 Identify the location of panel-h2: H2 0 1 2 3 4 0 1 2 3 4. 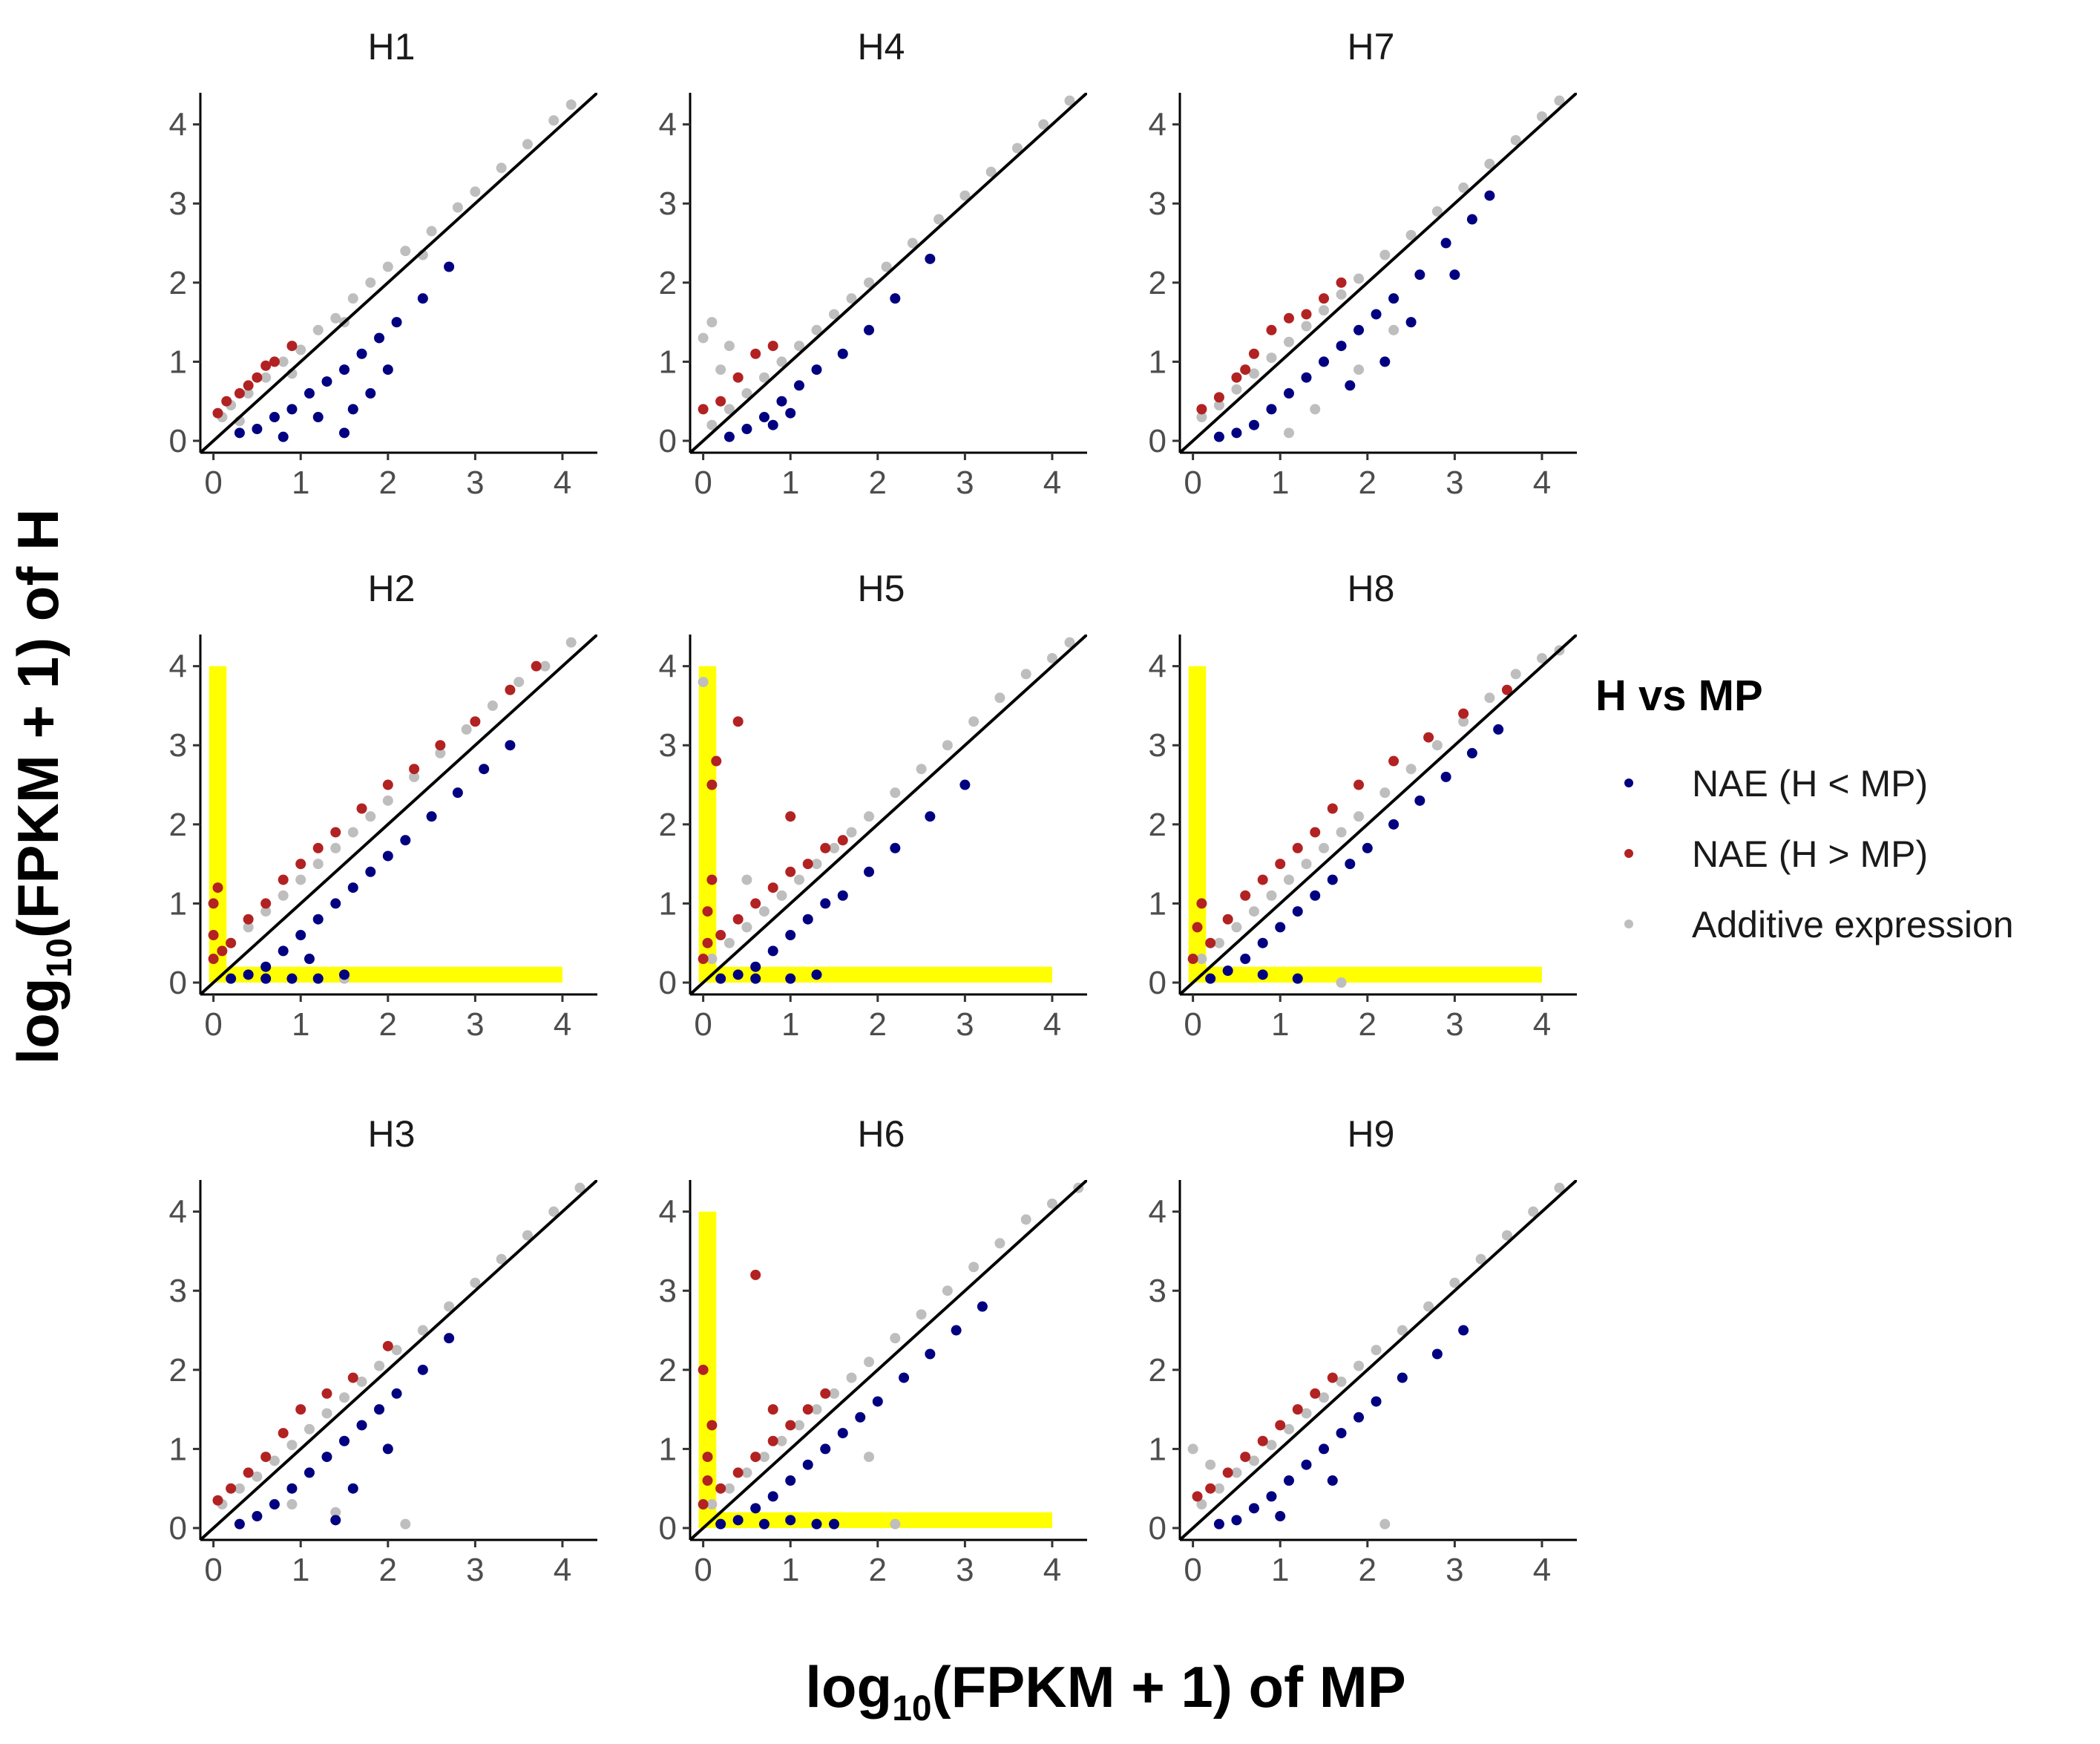
(383, 805).